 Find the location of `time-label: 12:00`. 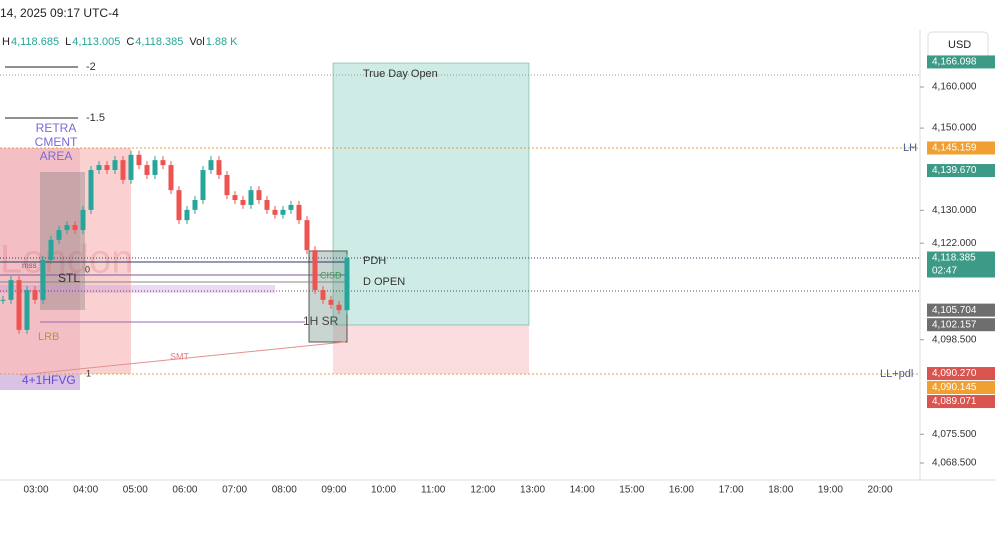

time-label: 12:00 is located at coordinates (482, 490).